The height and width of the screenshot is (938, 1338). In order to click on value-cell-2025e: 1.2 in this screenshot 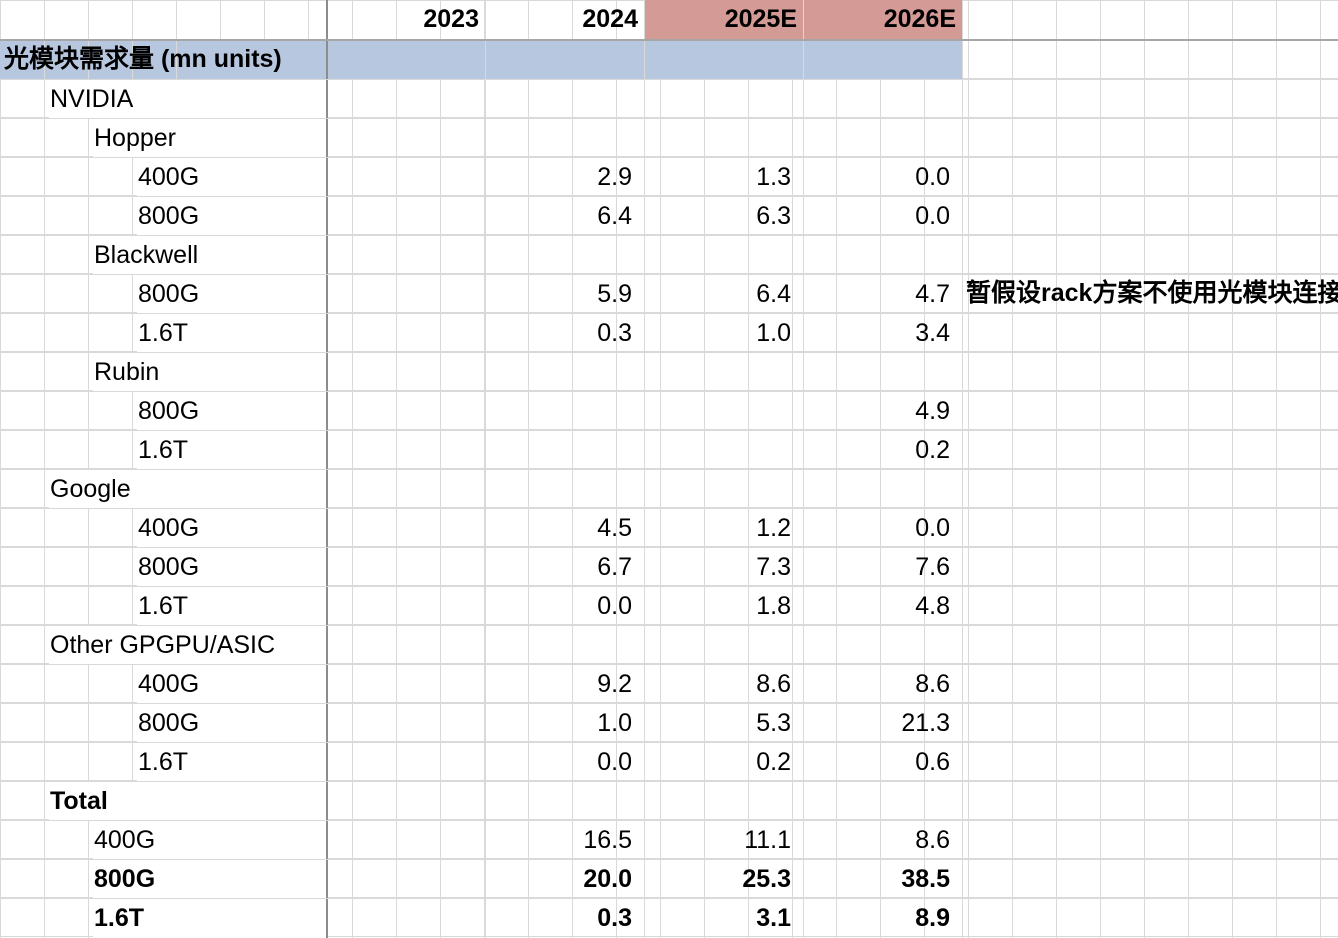, I will do `click(773, 528)`.